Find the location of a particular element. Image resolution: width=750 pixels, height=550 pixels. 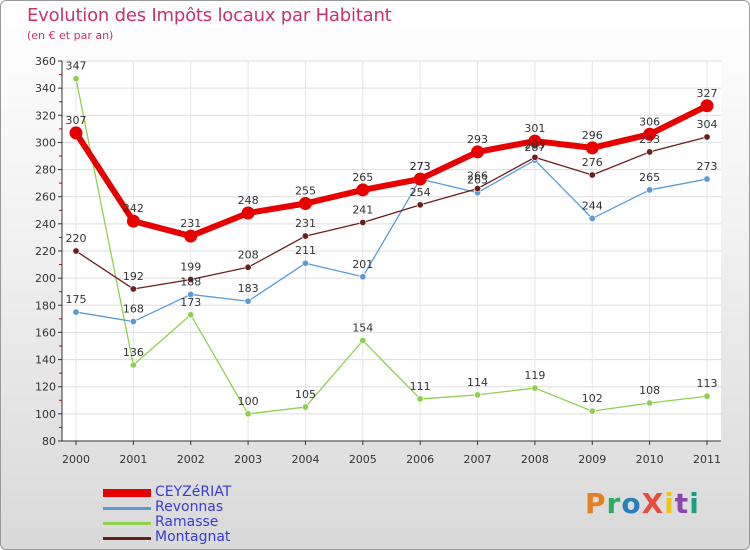

data-label: 306 is located at coordinates (649, 121).